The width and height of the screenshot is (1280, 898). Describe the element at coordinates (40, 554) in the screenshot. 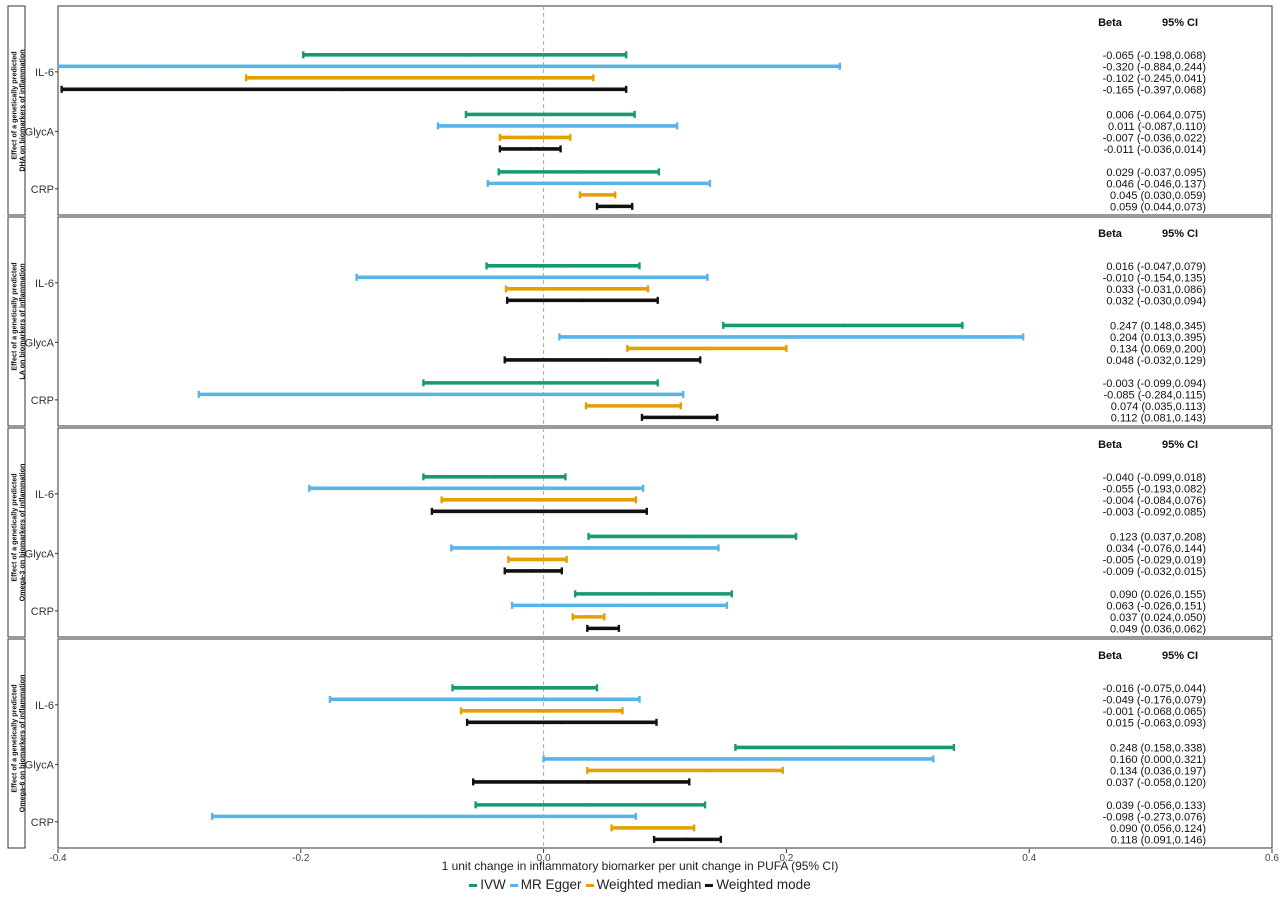

I see `group-label: GlycA` at that location.